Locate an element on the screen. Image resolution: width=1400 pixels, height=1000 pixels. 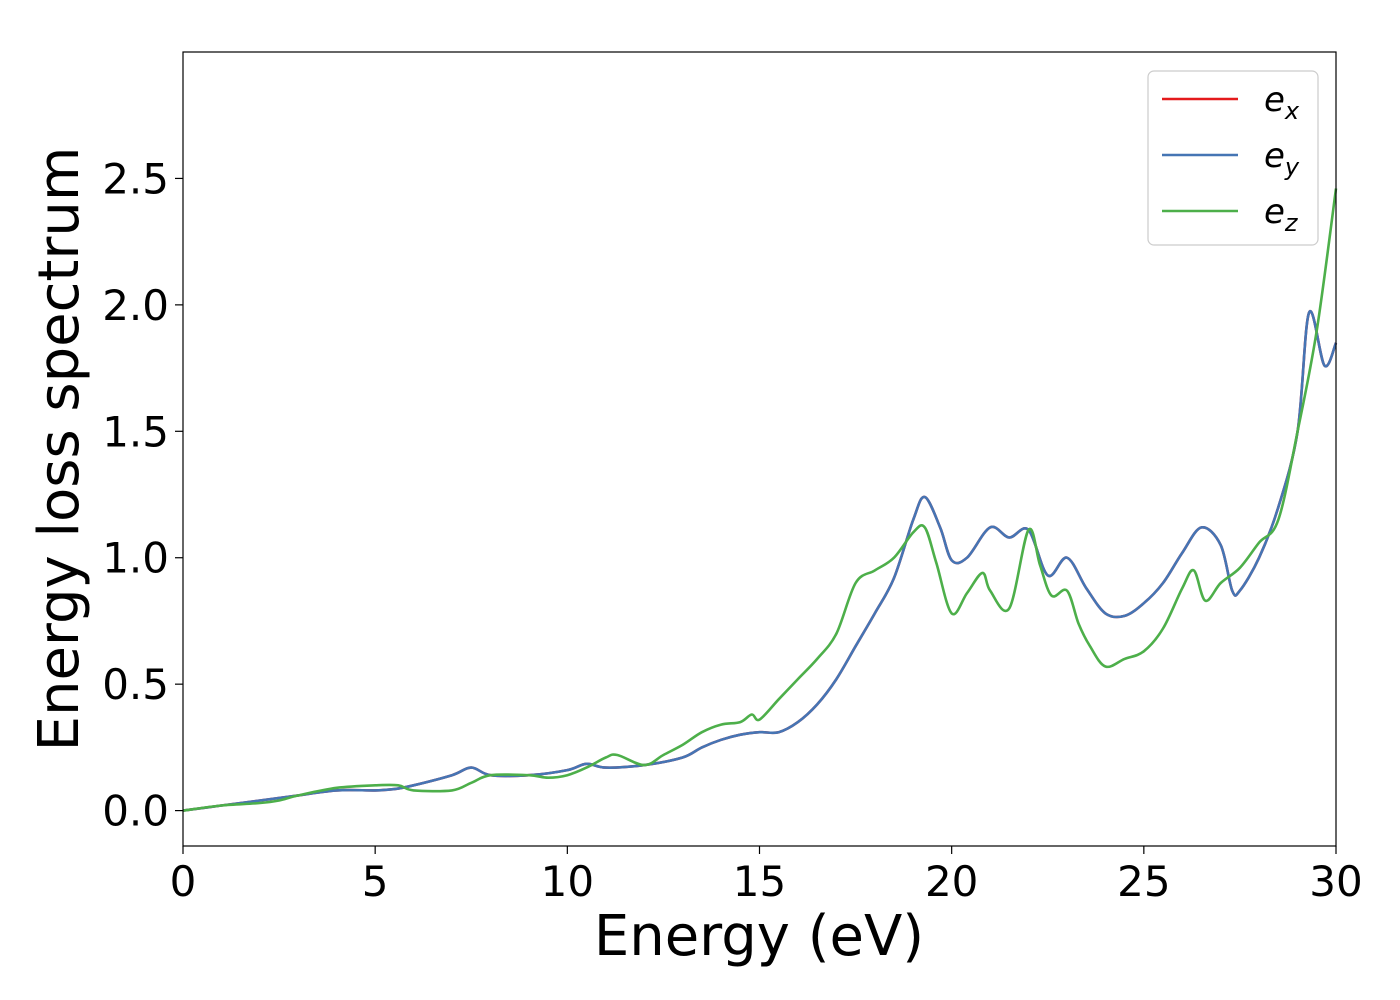
legend-label-ez: ez is located at coordinates (1281, 214).